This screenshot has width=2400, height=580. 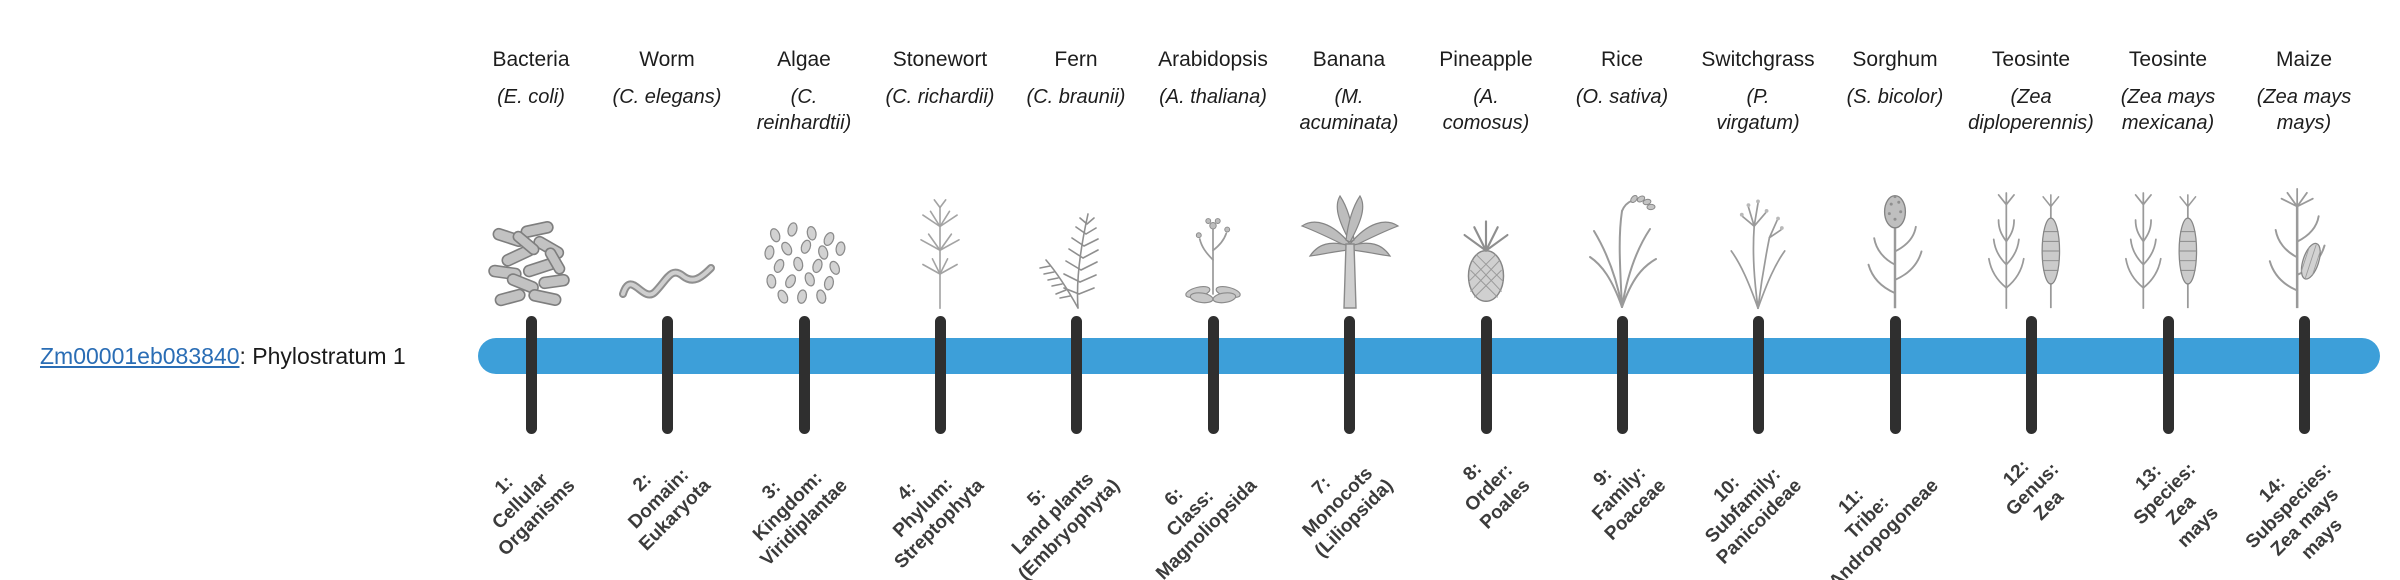 What do you see at coordinates (801, 519) in the screenshot?
I see `phylostratum-label: 3: Kingdom: Viridiplantae` at bounding box center [801, 519].